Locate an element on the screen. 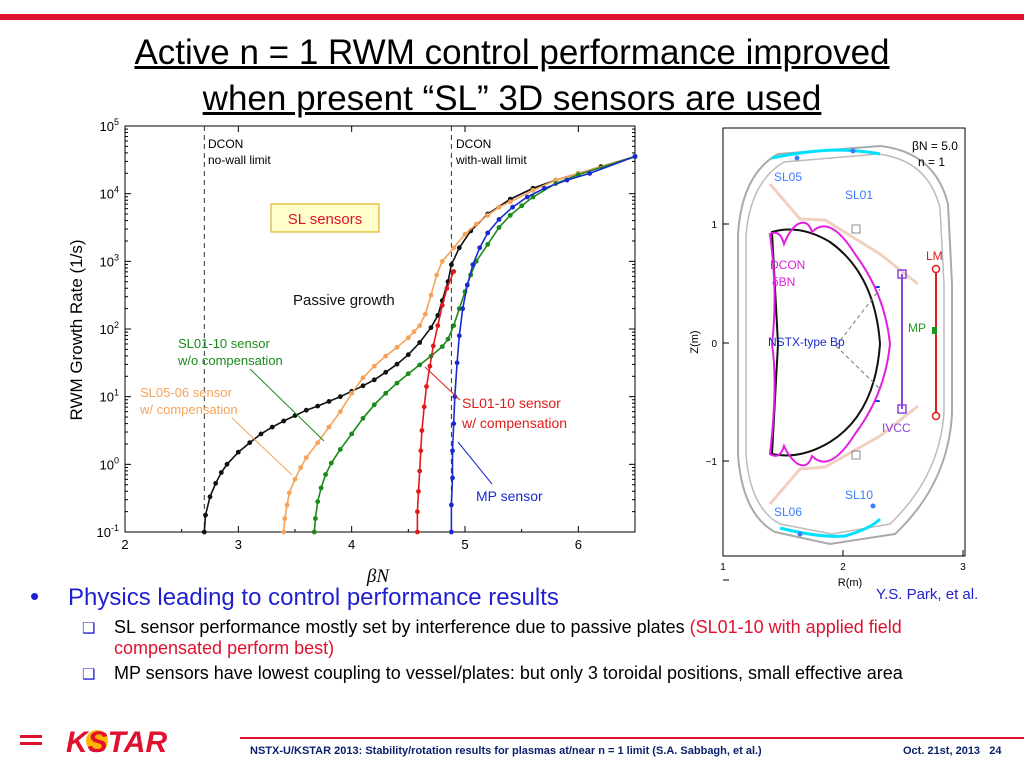 This screenshot has width=1024, height=768. ivcc-label: IVCC is located at coordinates (896, 428).